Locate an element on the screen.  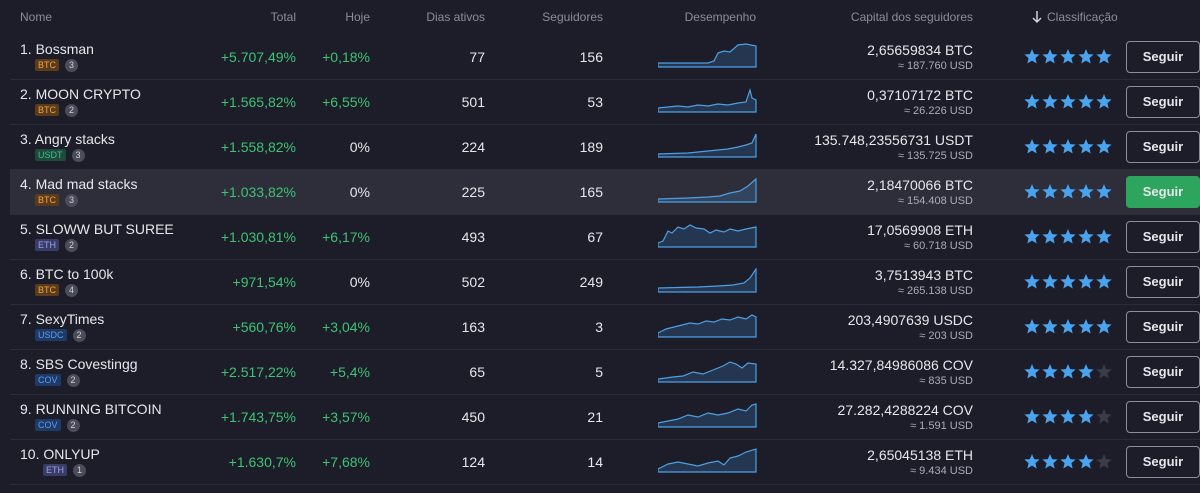
followers: 21 is located at coordinates (595, 417).